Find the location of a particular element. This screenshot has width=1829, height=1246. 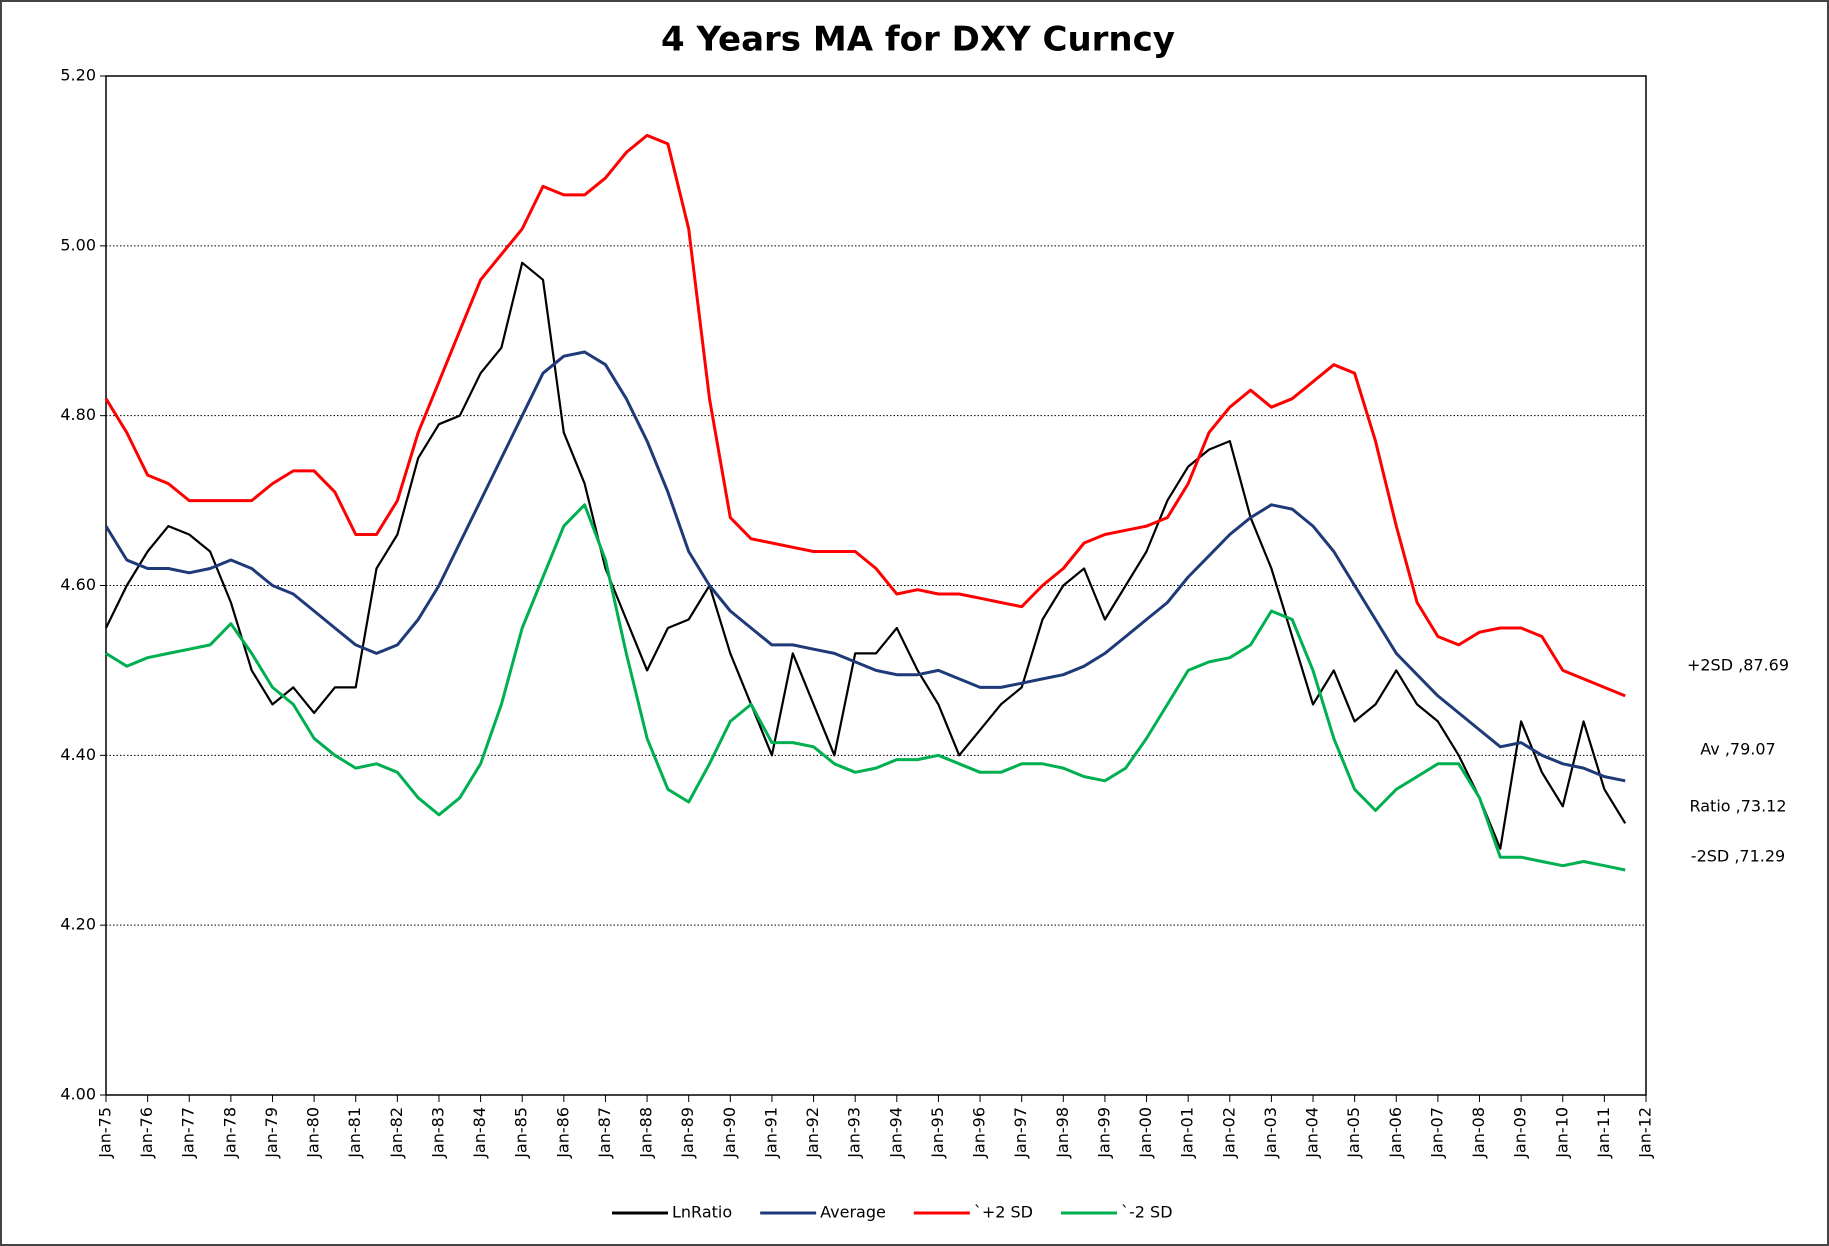

x-tick-label: Jan-82 is located at coordinates (396, 1133).